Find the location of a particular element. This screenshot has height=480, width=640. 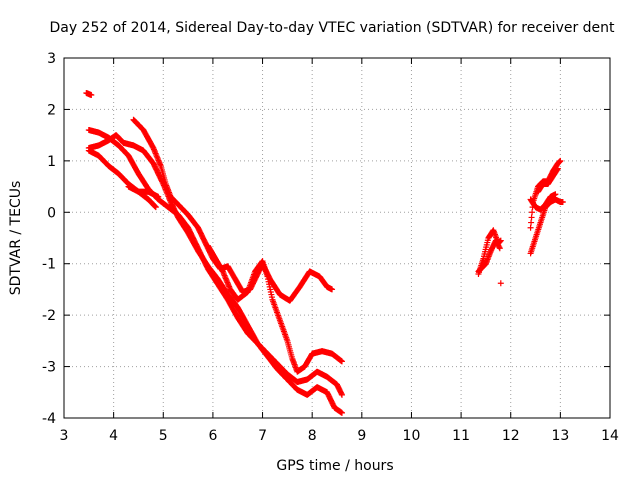

x-tick-label: 6 is located at coordinates (212, 436).